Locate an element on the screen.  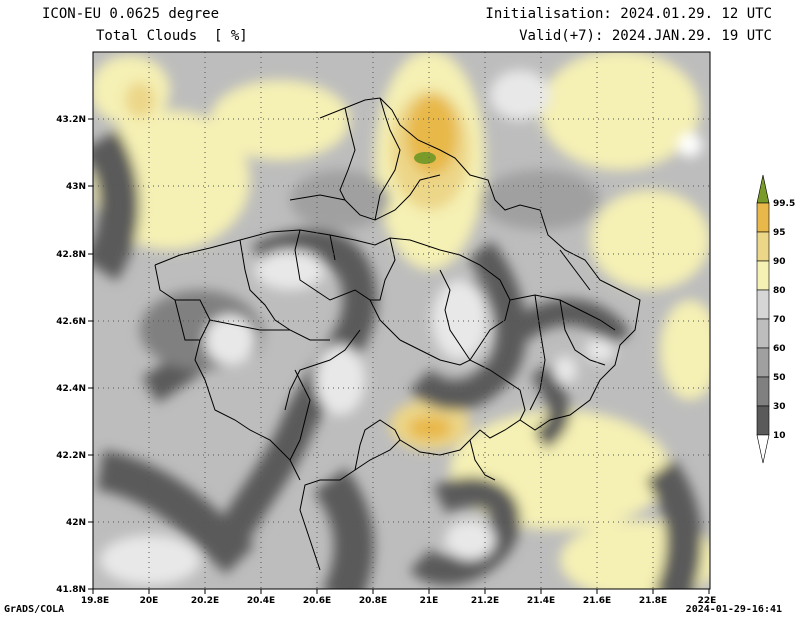
x-tick-label: 21.4E is located at coordinates (541, 601).